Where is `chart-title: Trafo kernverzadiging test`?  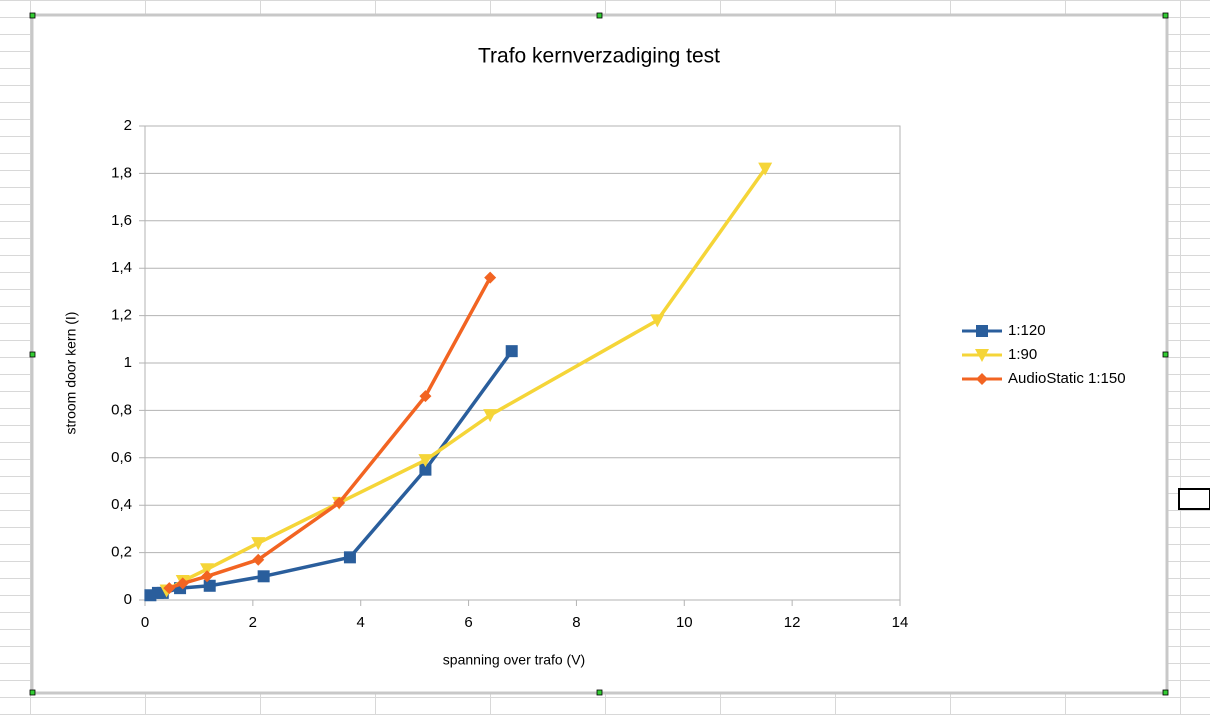 chart-title: Trafo kernverzadiging test is located at coordinates (599, 56).